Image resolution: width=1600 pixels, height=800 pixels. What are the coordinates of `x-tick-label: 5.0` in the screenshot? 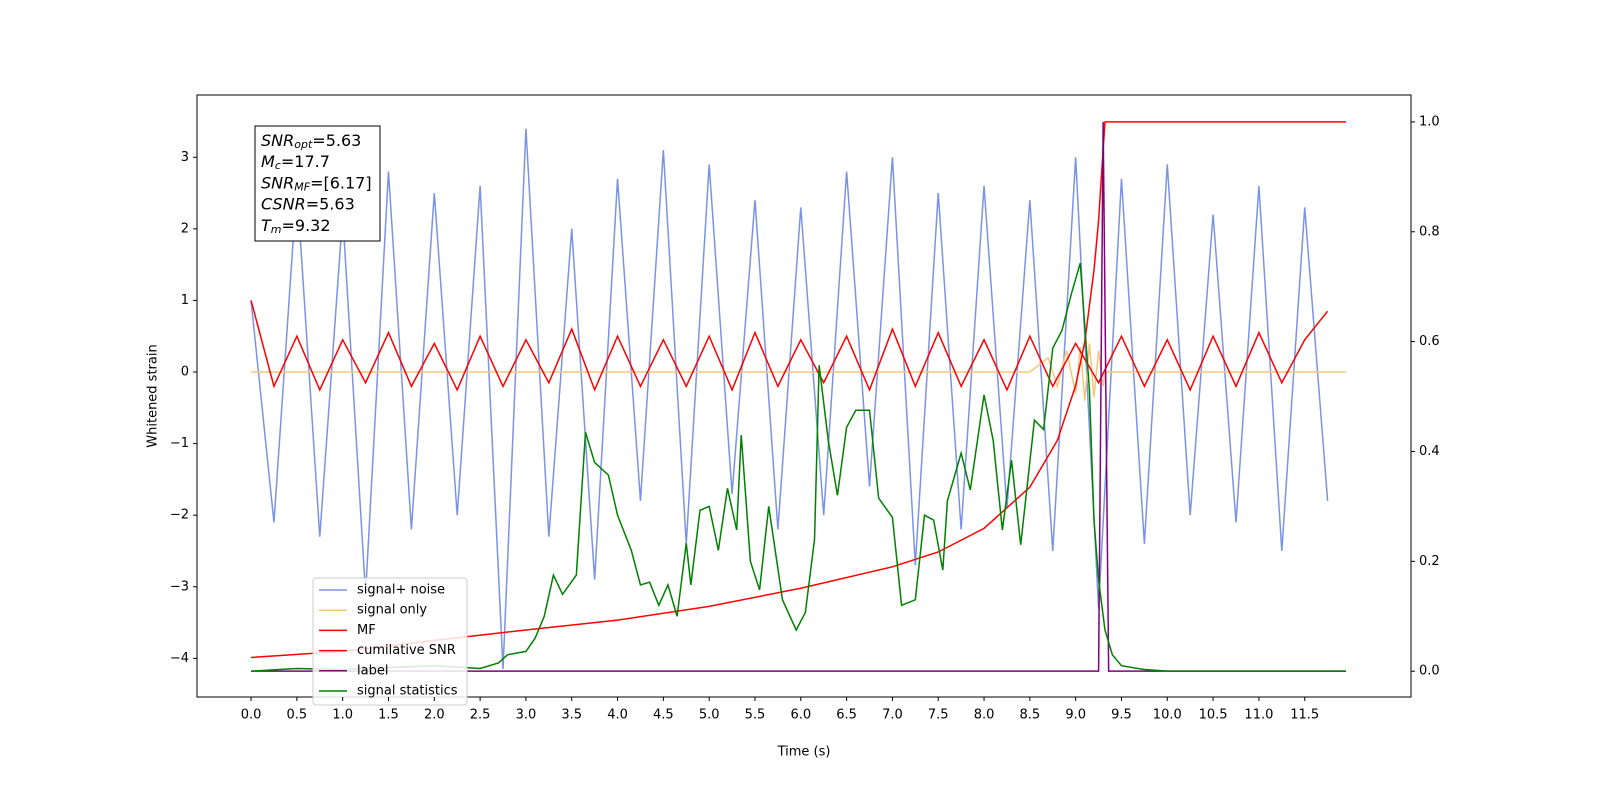 It's located at (709, 715).